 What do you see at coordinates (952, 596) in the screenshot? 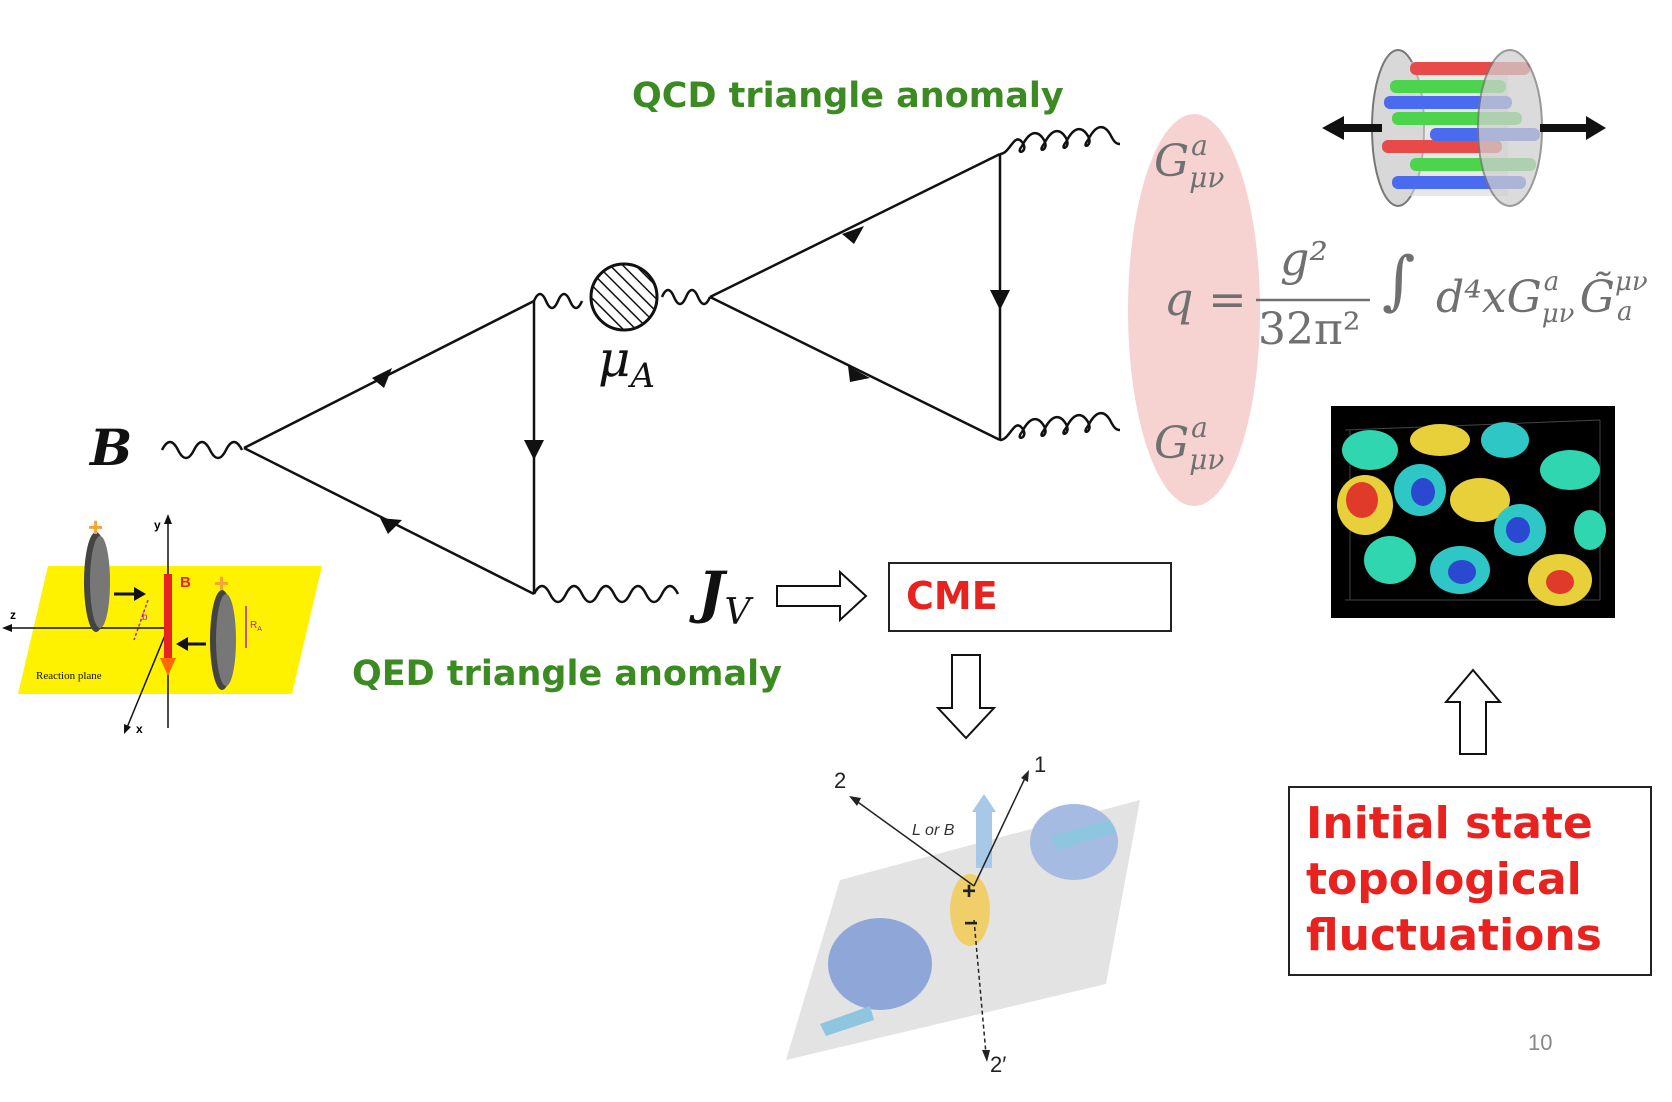
I see `cme-label: CME` at bounding box center [952, 596].